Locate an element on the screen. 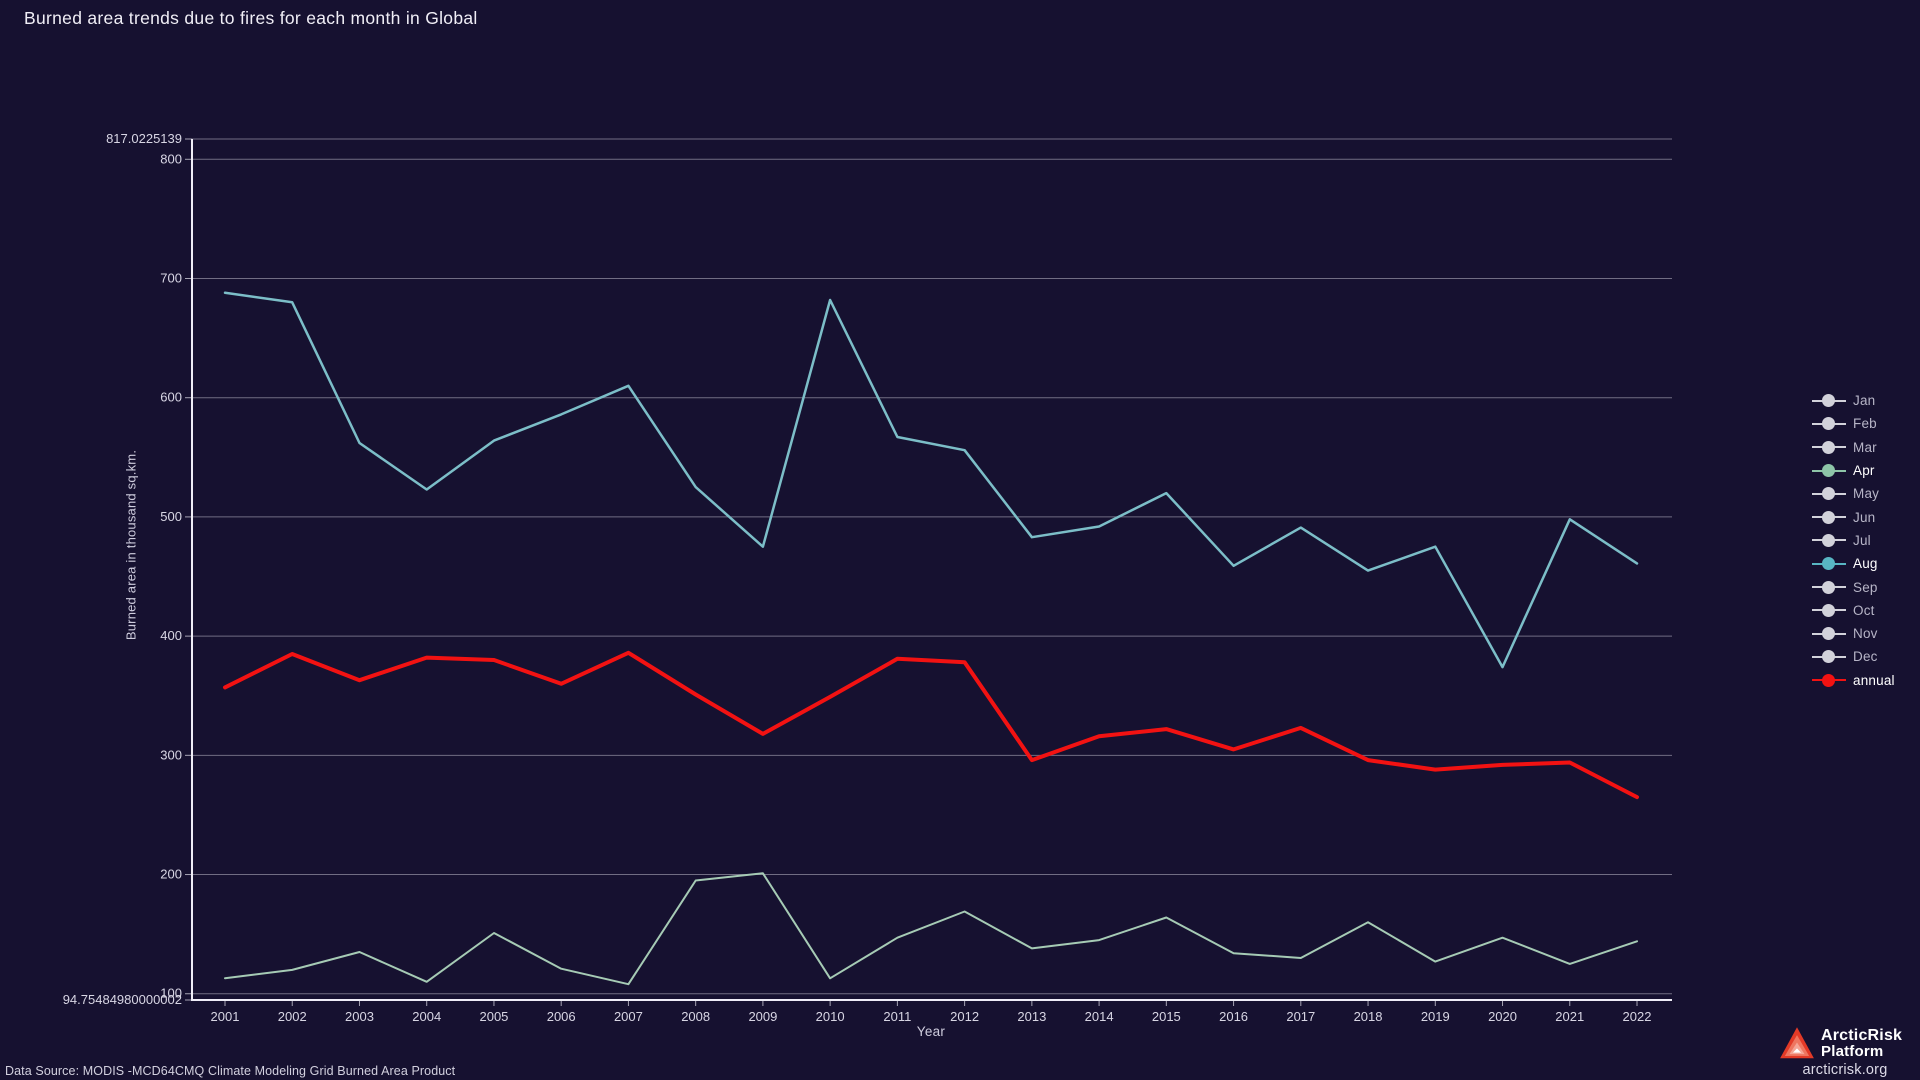 The width and height of the screenshot is (1920, 1080). arcticrisk-logo: ArcticRisk Platform arcticrisk.org is located at coordinates (1845, 1052).